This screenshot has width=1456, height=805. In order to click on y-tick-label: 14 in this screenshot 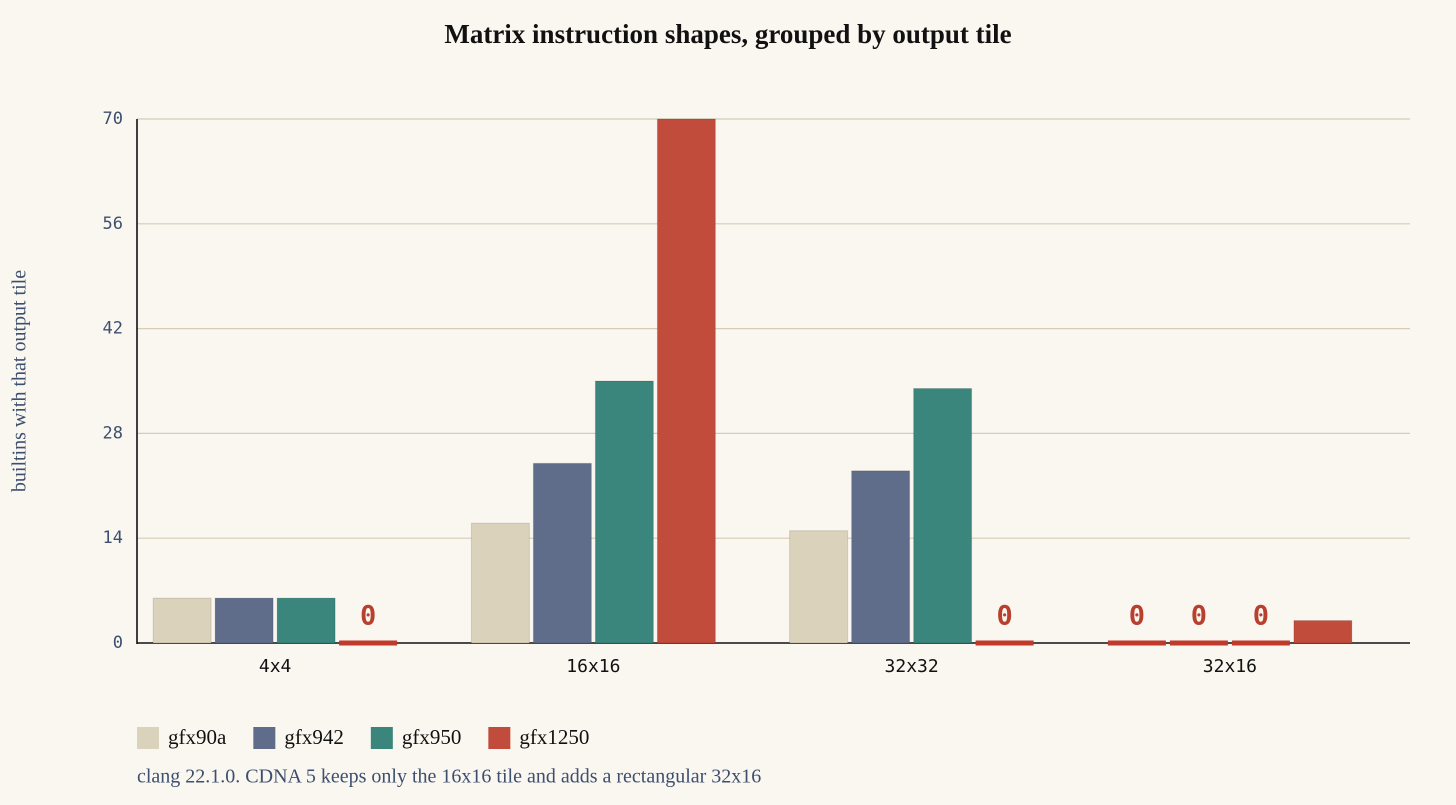, I will do `click(113, 538)`.